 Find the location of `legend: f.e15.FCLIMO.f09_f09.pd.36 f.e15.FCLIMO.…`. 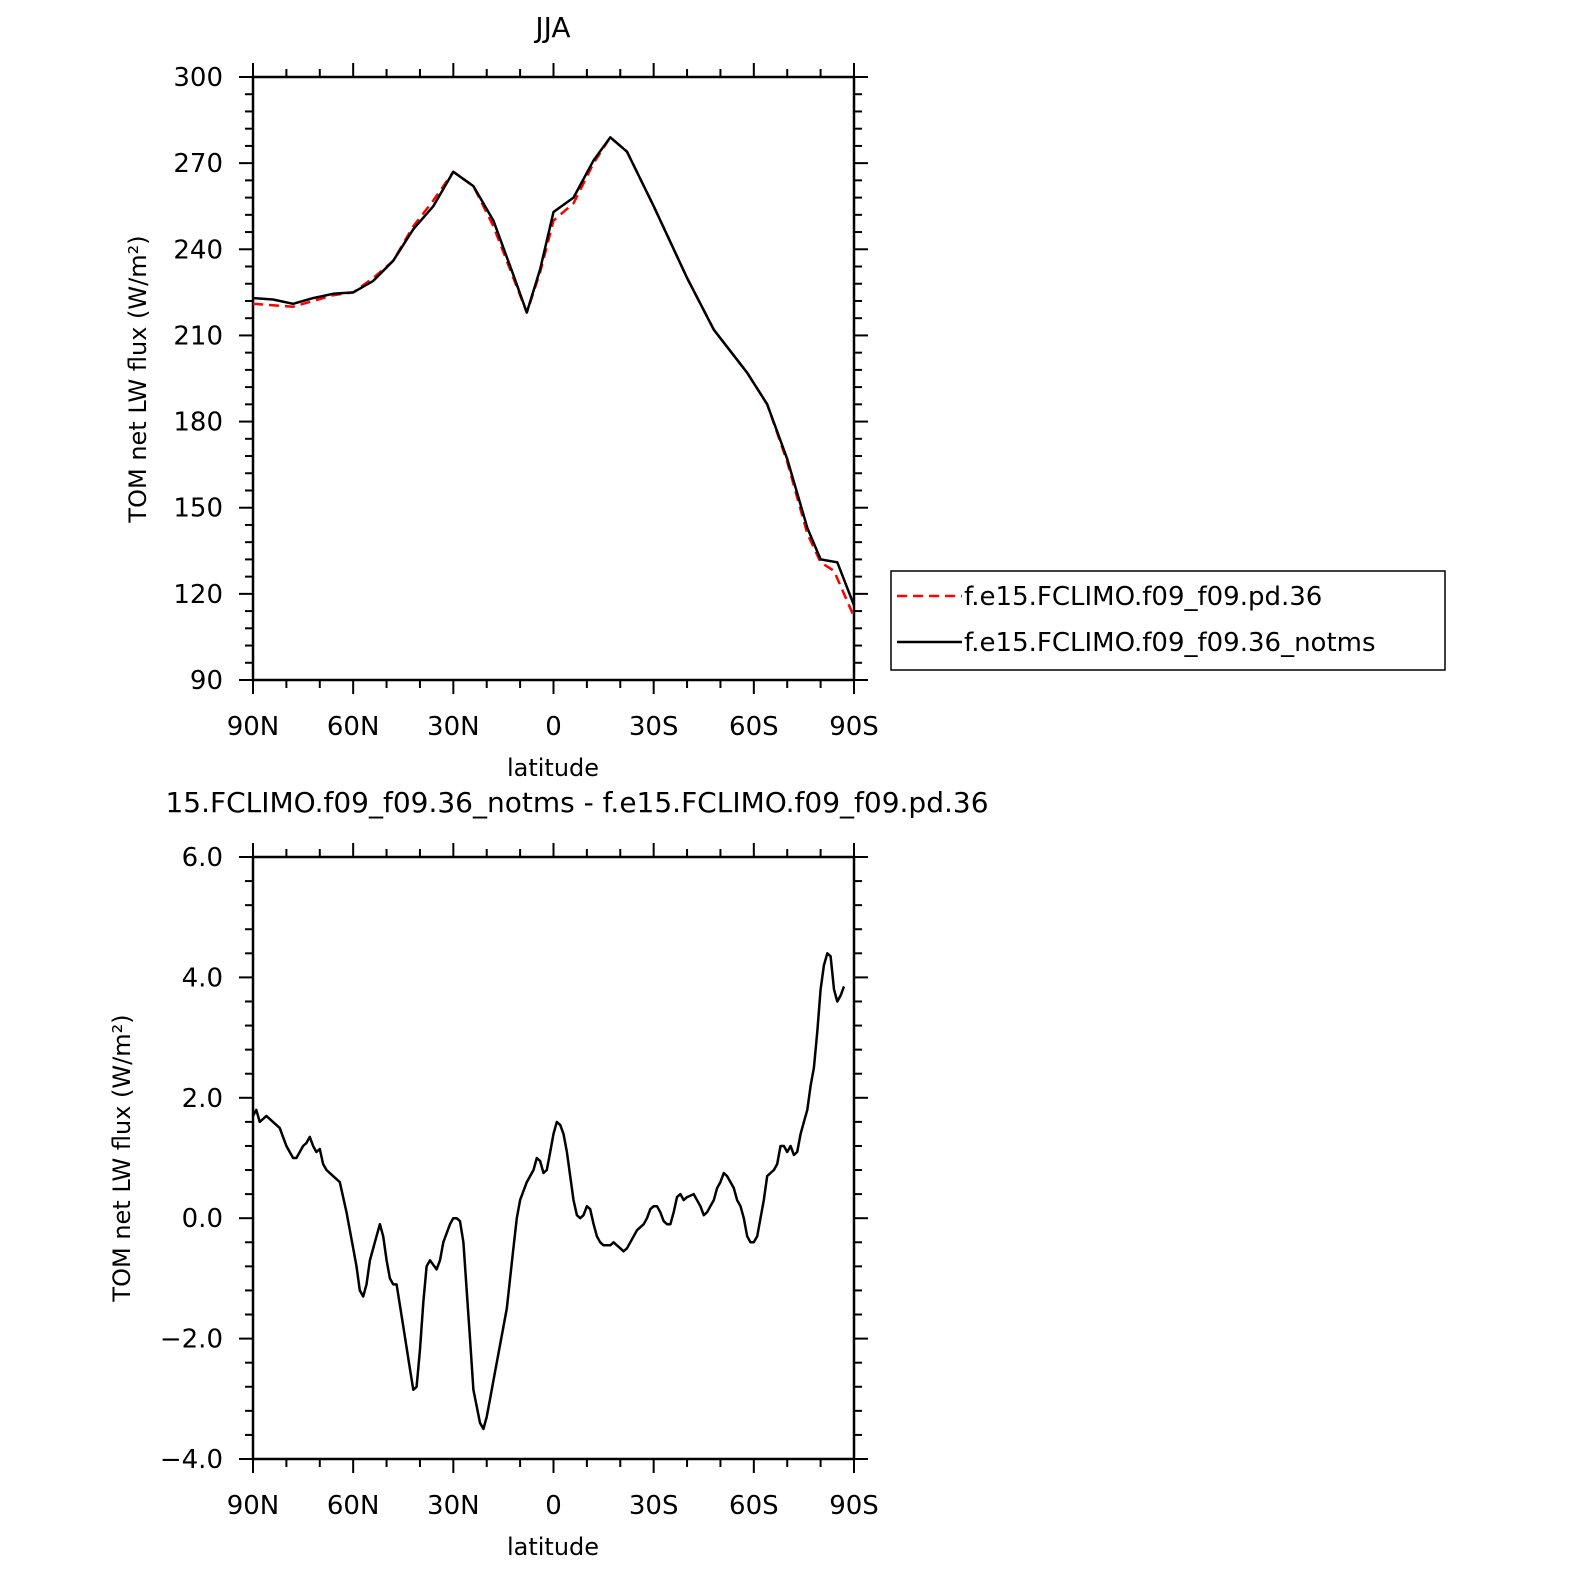

legend: f.e15.FCLIMO.f09_f09.pd.36 f.e15.FCLIMO.… is located at coordinates (1168, 620).